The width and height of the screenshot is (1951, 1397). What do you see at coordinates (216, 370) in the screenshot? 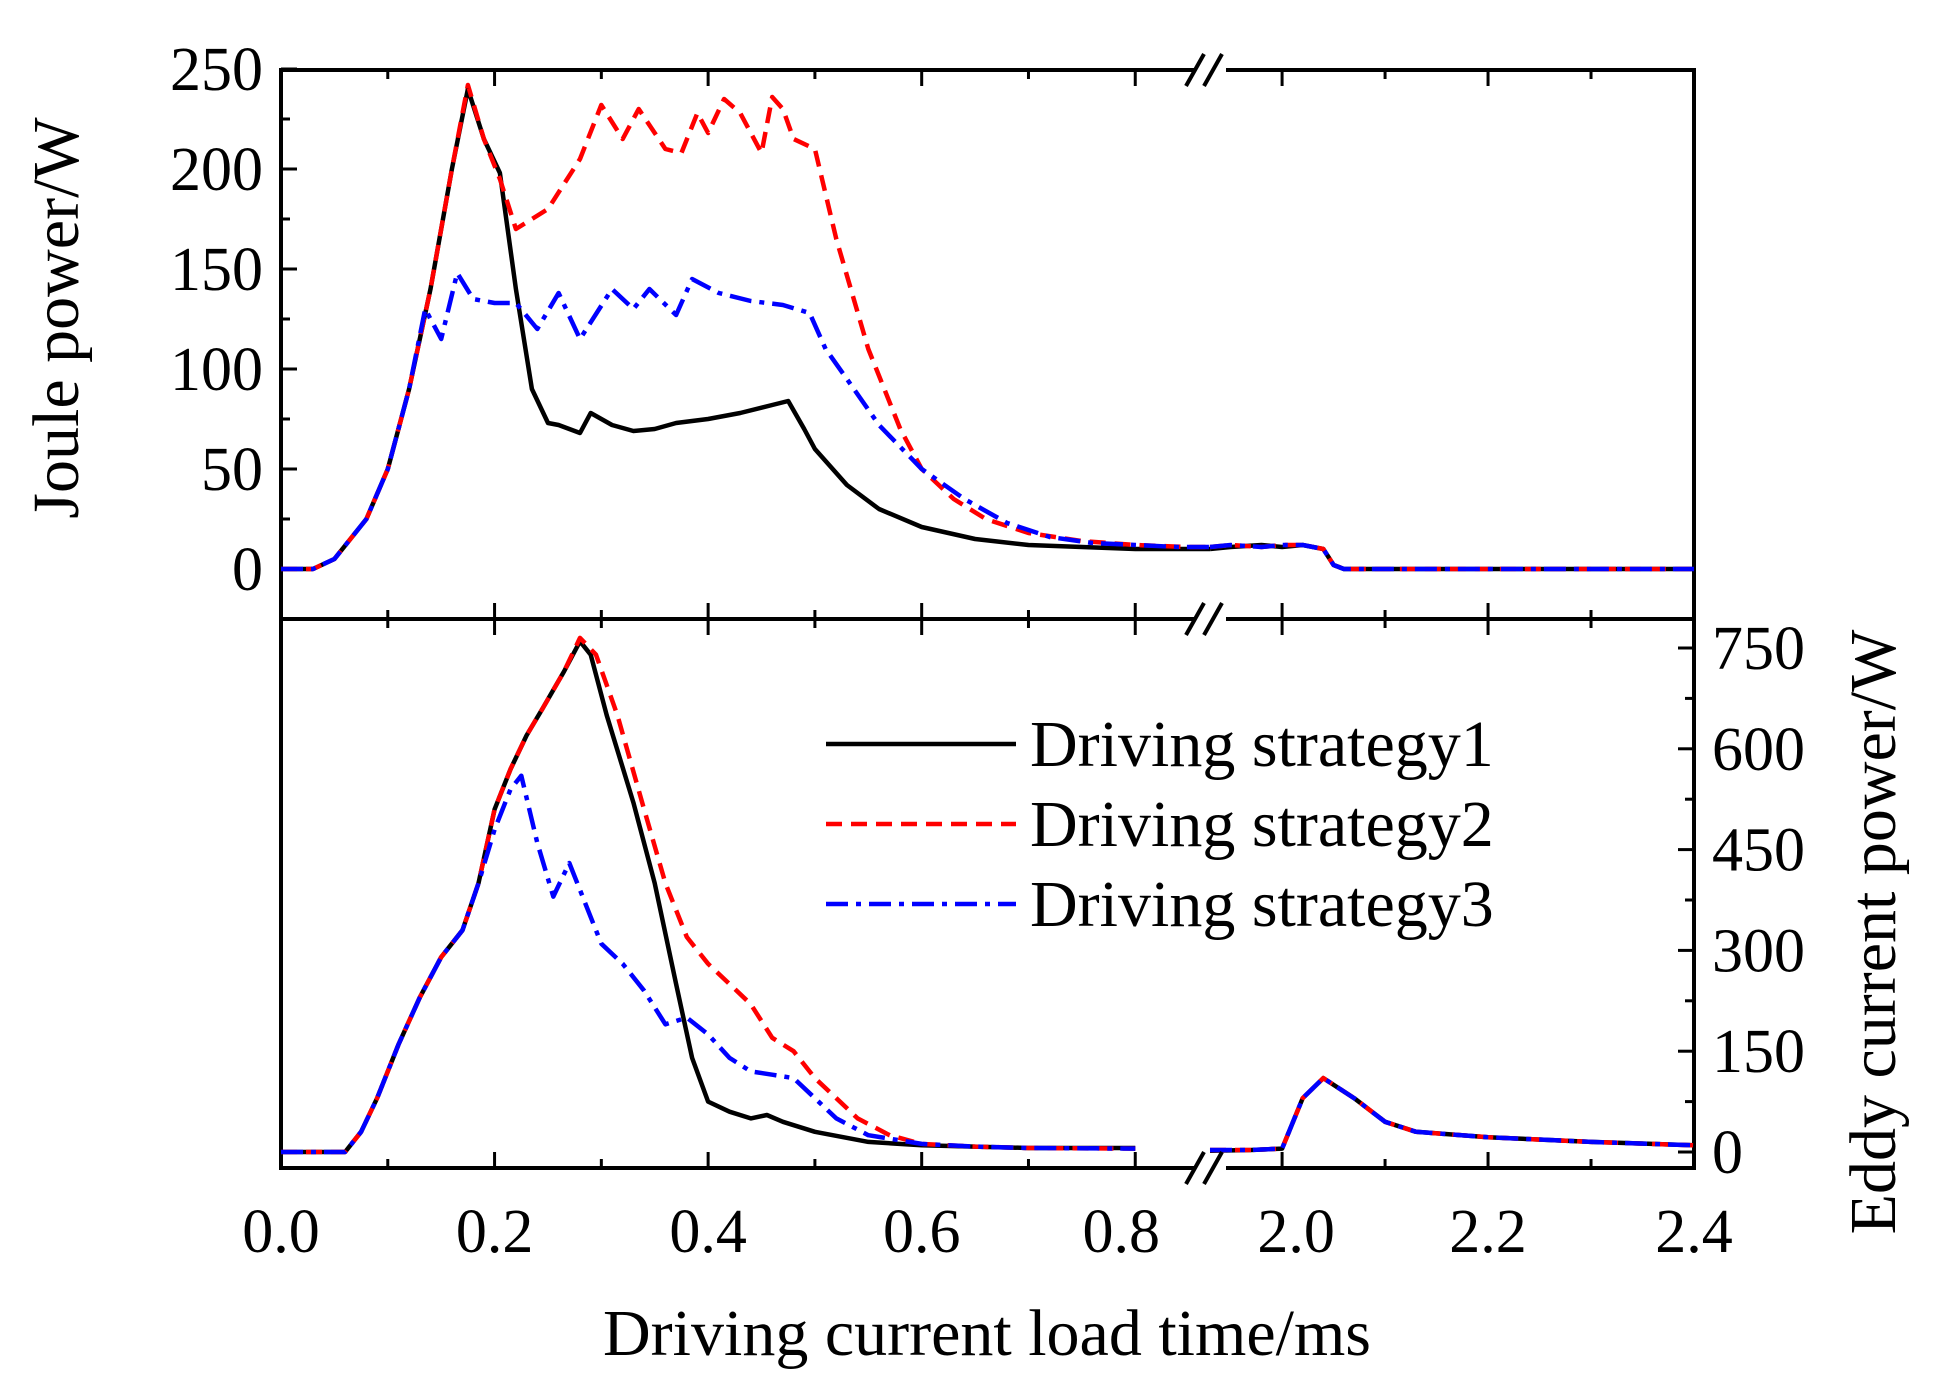
I see `y-tick-label: 100` at bounding box center [216, 370].